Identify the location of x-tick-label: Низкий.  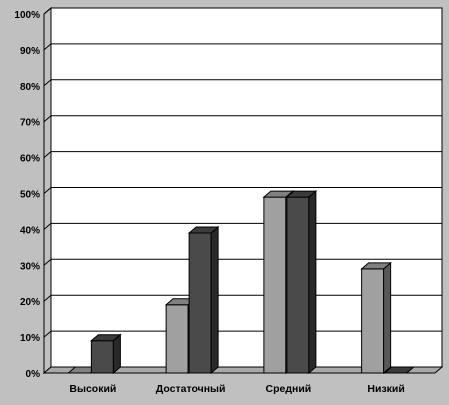
(385, 389).